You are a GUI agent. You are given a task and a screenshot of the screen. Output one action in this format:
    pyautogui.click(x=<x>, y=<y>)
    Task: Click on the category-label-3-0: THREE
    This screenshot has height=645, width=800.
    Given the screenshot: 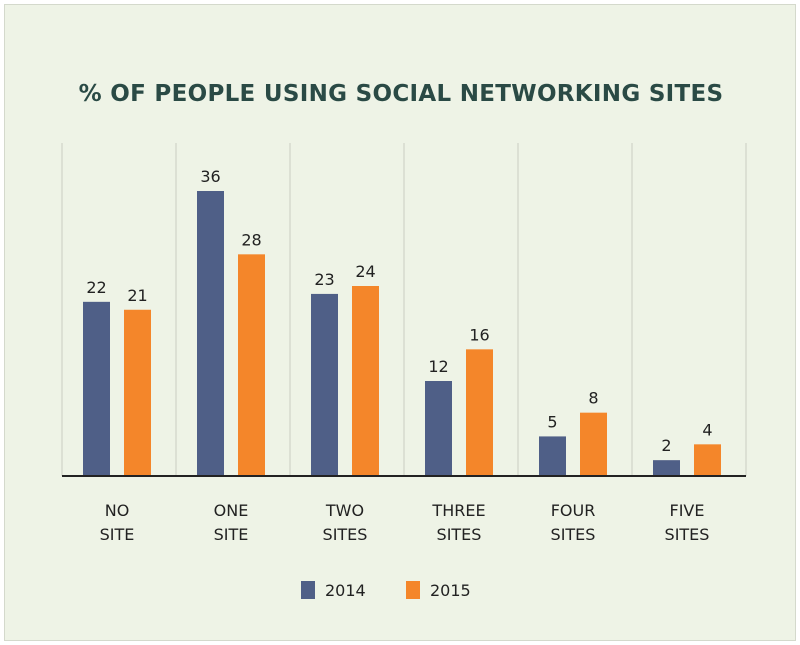 What is the action you would take?
    pyautogui.click(x=458, y=510)
    